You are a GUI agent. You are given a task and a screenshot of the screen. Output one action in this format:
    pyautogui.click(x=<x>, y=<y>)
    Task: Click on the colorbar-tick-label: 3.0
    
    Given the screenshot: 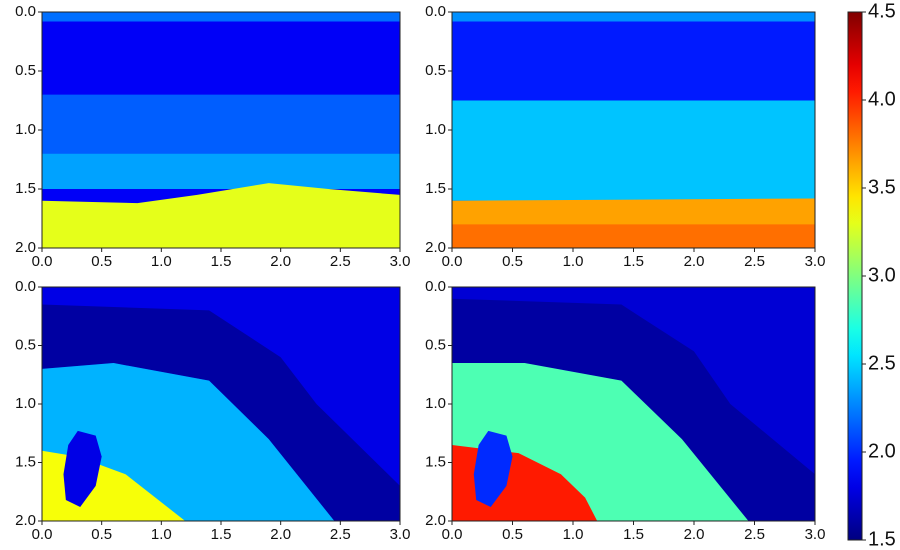 What is the action you would take?
    pyautogui.click(x=882, y=275)
    